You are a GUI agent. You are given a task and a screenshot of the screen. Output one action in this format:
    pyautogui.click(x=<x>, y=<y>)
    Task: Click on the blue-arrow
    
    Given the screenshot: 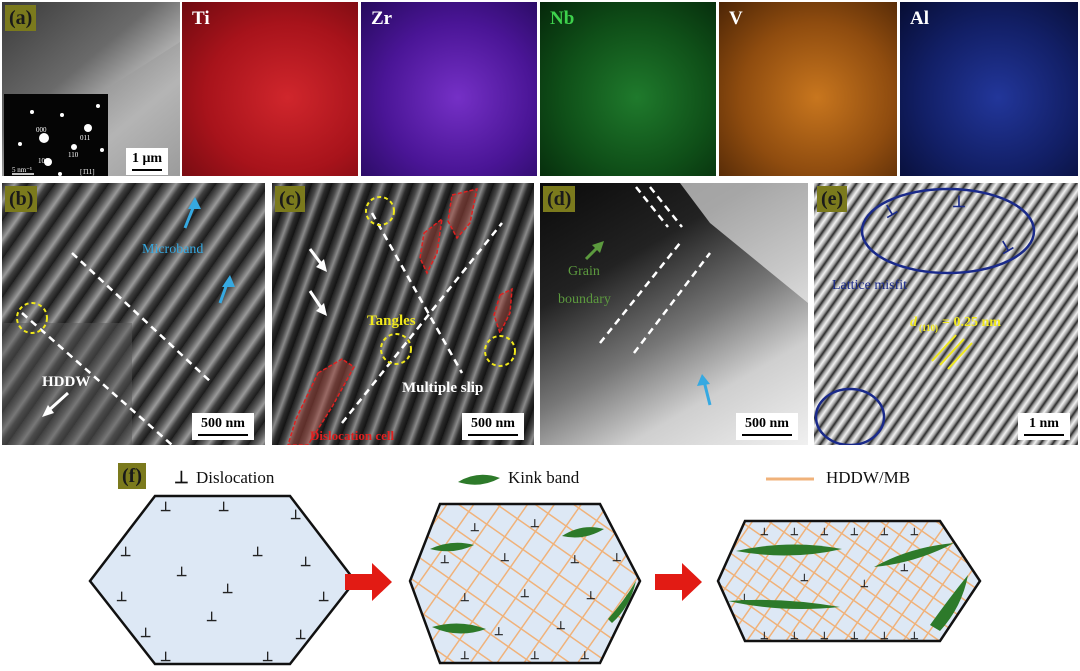 What is the action you would take?
    pyautogui.click(x=707, y=393)
    